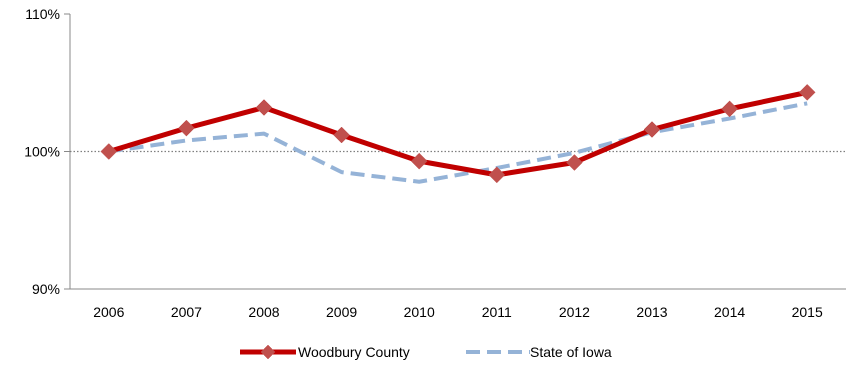  I want to click on legend-label-woodbury-county: Woodbury County, so click(354, 352).